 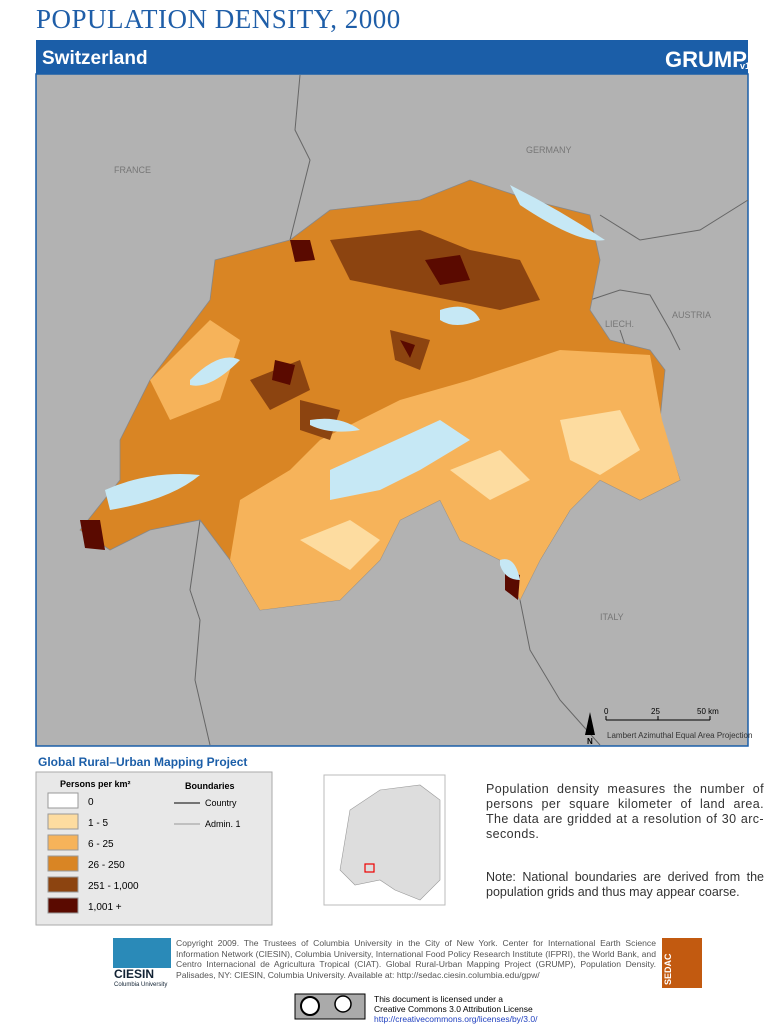 What do you see at coordinates (658, 718) in the screenshot?
I see `scale-line` at bounding box center [658, 718].